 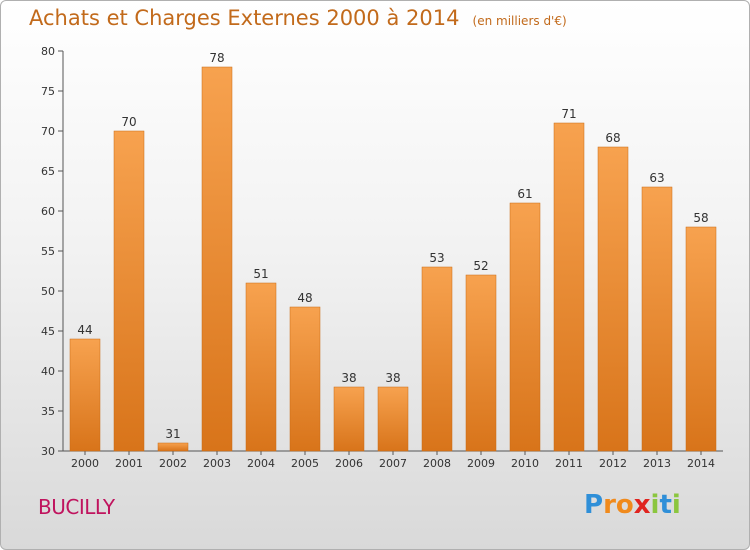 I want to click on x-tick-label: 2011, so click(x=569, y=463).